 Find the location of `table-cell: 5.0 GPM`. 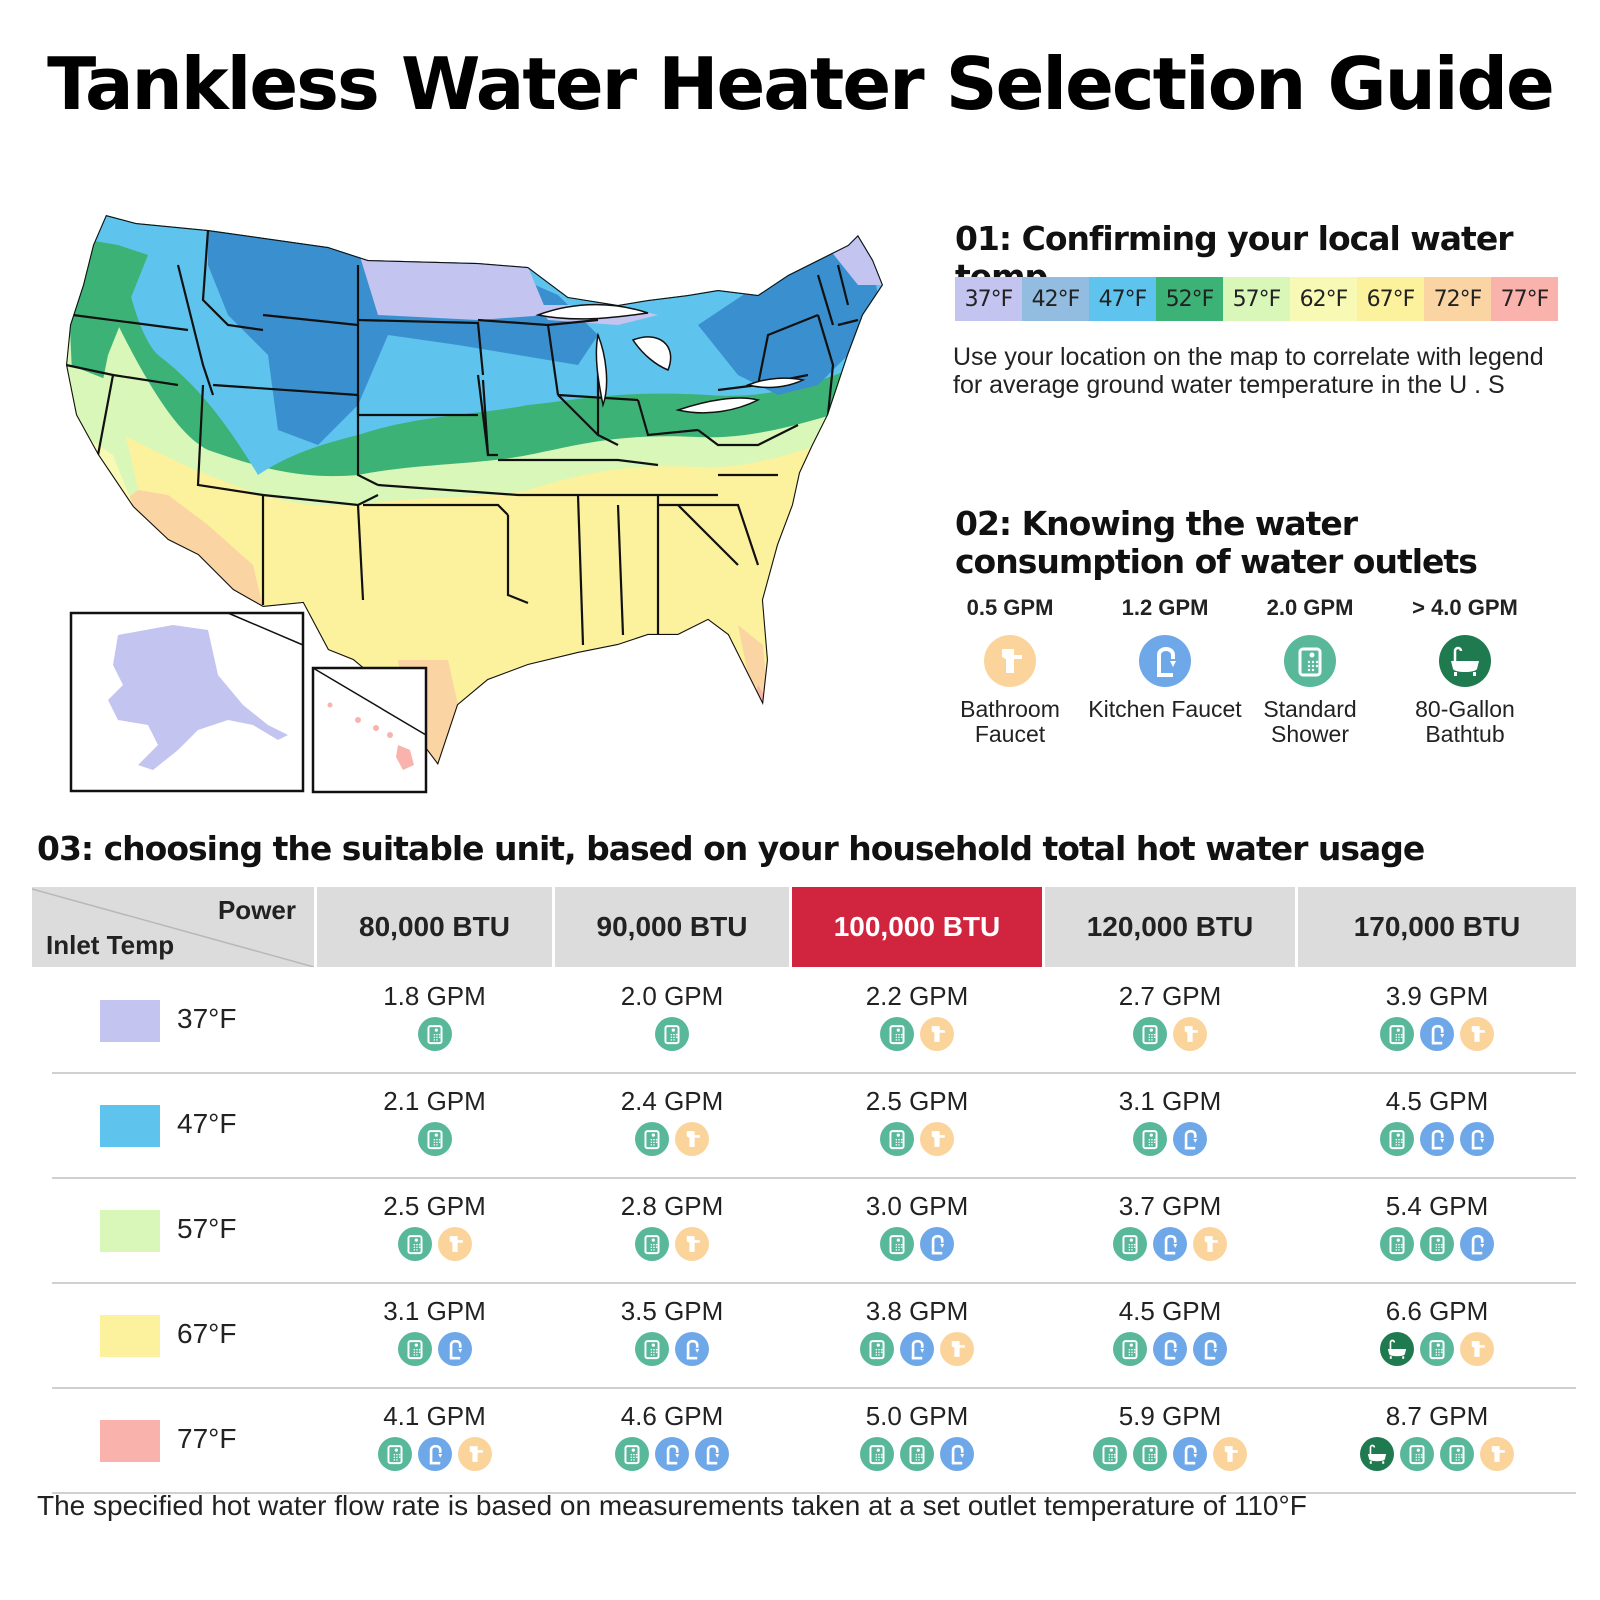

table-cell: 5.0 GPM is located at coordinates (917, 1436).